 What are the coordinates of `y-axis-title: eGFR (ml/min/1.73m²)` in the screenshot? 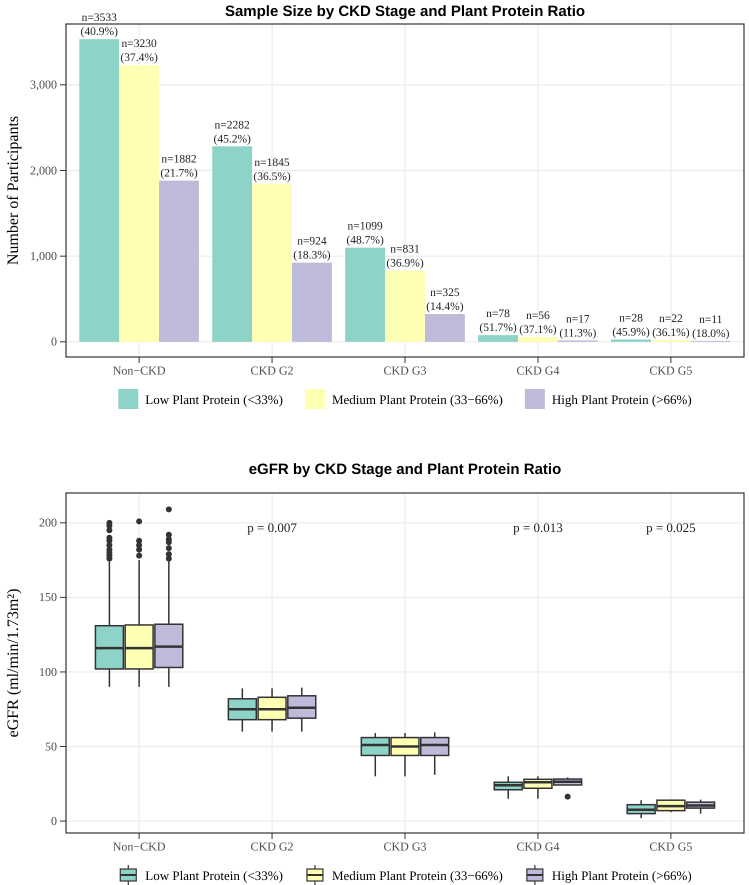 It's located at (13, 663).